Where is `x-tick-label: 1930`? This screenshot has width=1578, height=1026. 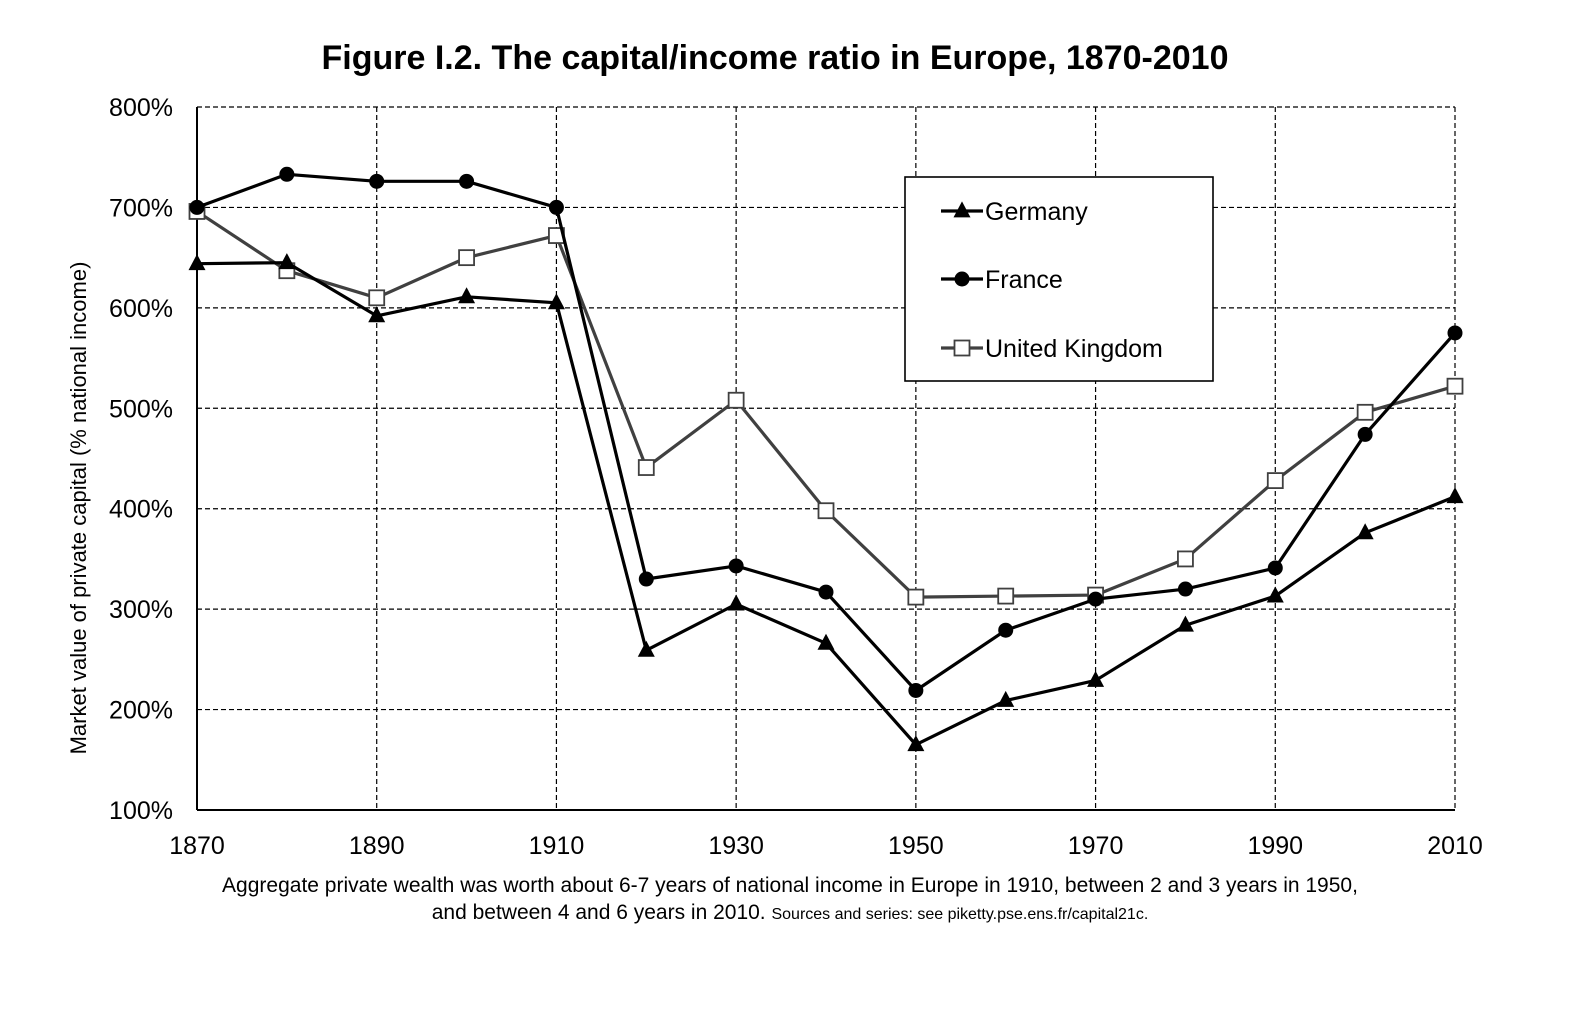 x-tick-label: 1930 is located at coordinates (736, 846).